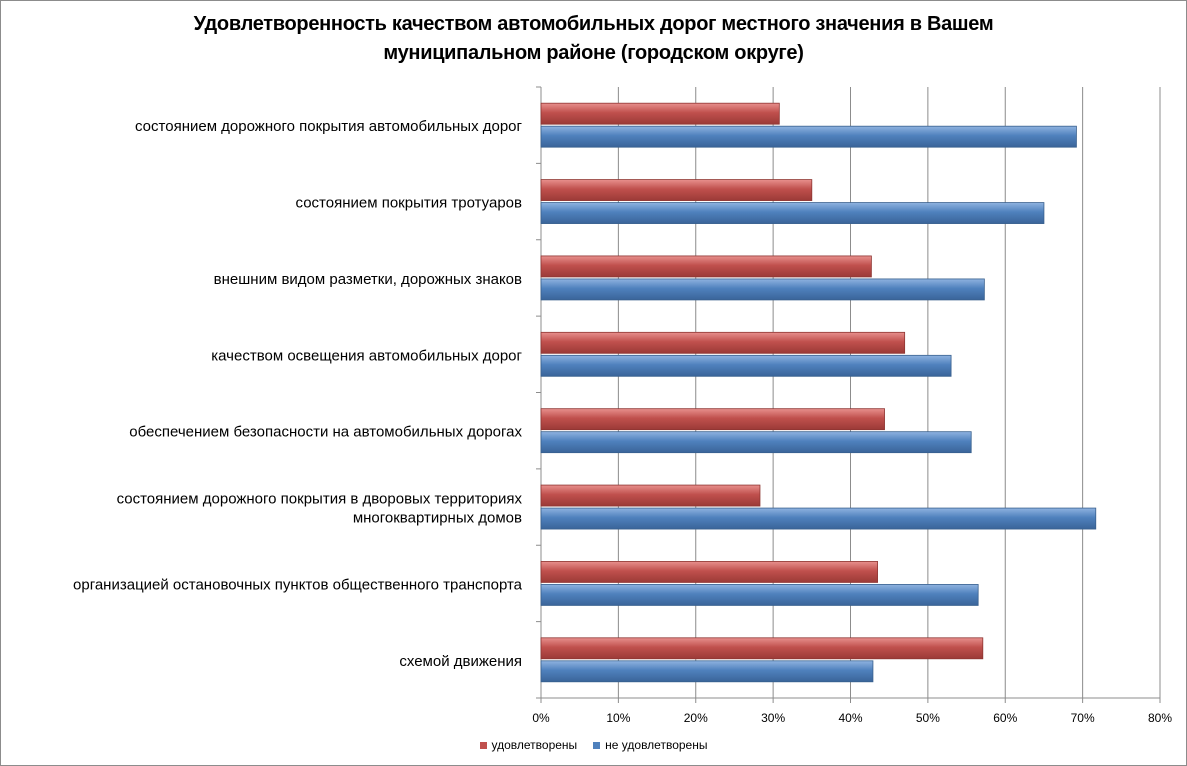 The height and width of the screenshot is (766, 1187). Describe the element at coordinates (656, 745) in the screenshot. I see `legend-label-not-satisfied: не удовлетворены` at that location.